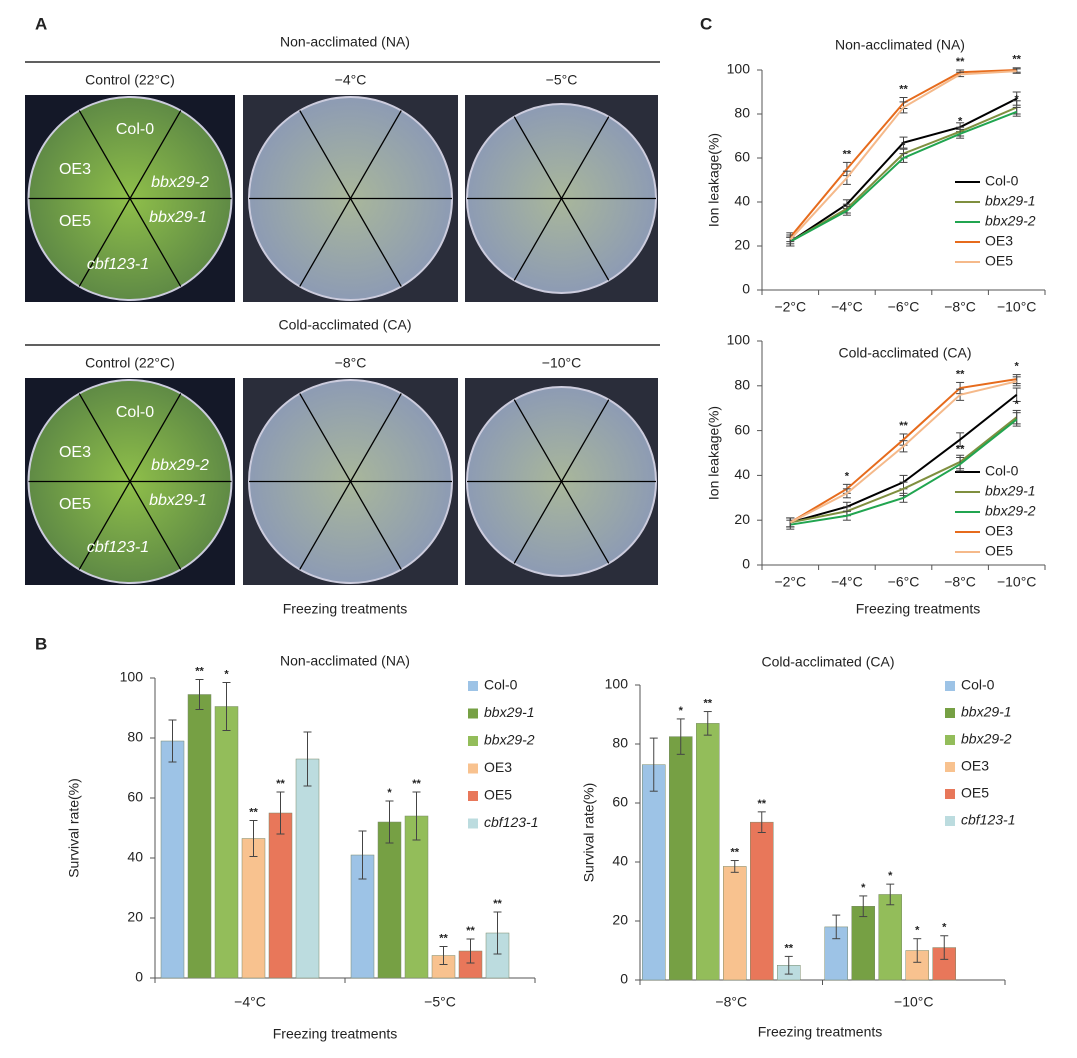 The width and height of the screenshot is (1077, 1058). What do you see at coordinates (132, 677) in the screenshot?
I see `y-tick-label: 100` at bounding box center [132, 677].